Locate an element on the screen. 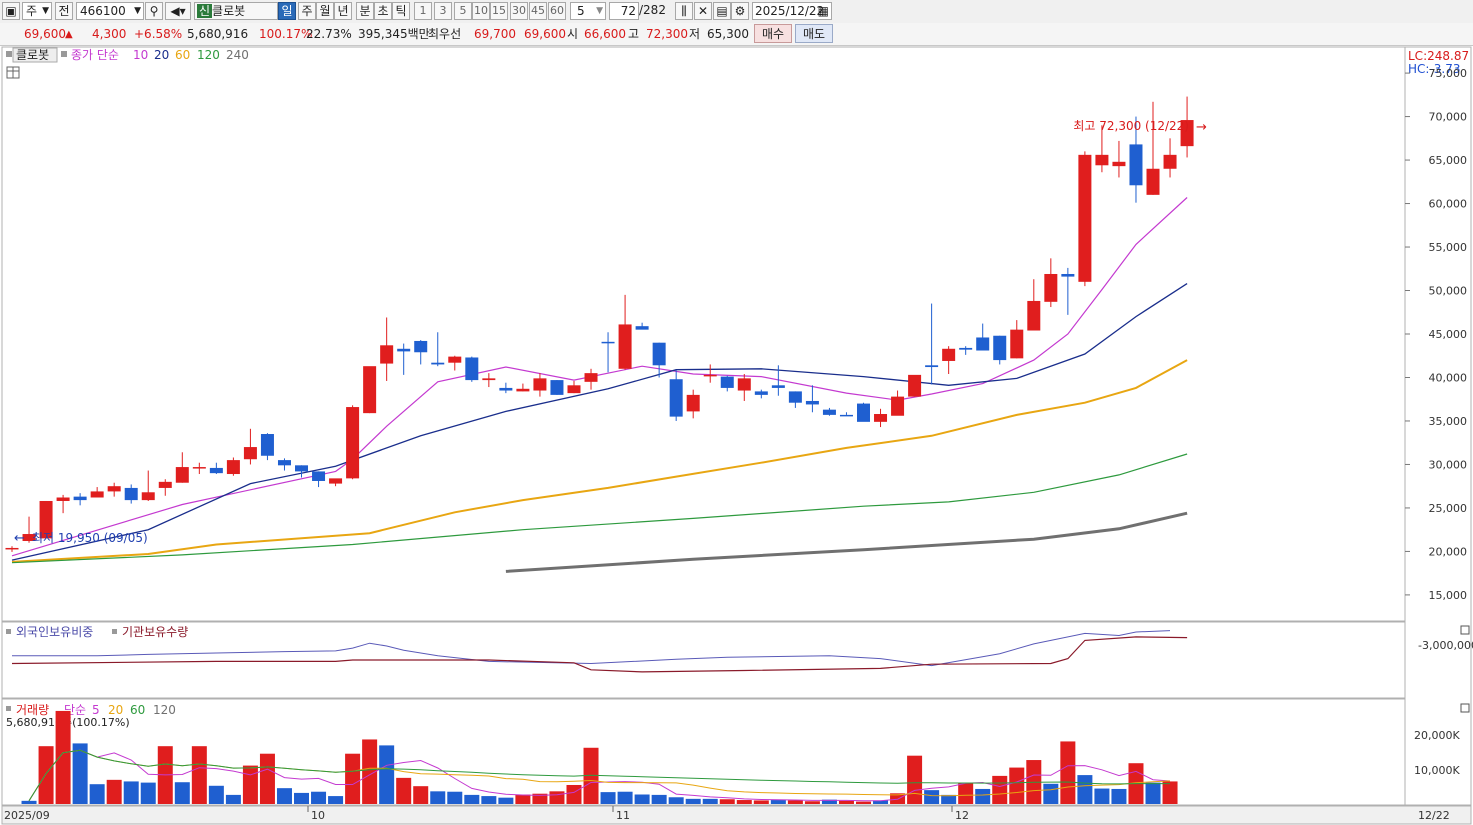 Image resolution: width=1473 pixels, height=825 pixels. period-minute-button: 분 is located at coordinates (365, 11).